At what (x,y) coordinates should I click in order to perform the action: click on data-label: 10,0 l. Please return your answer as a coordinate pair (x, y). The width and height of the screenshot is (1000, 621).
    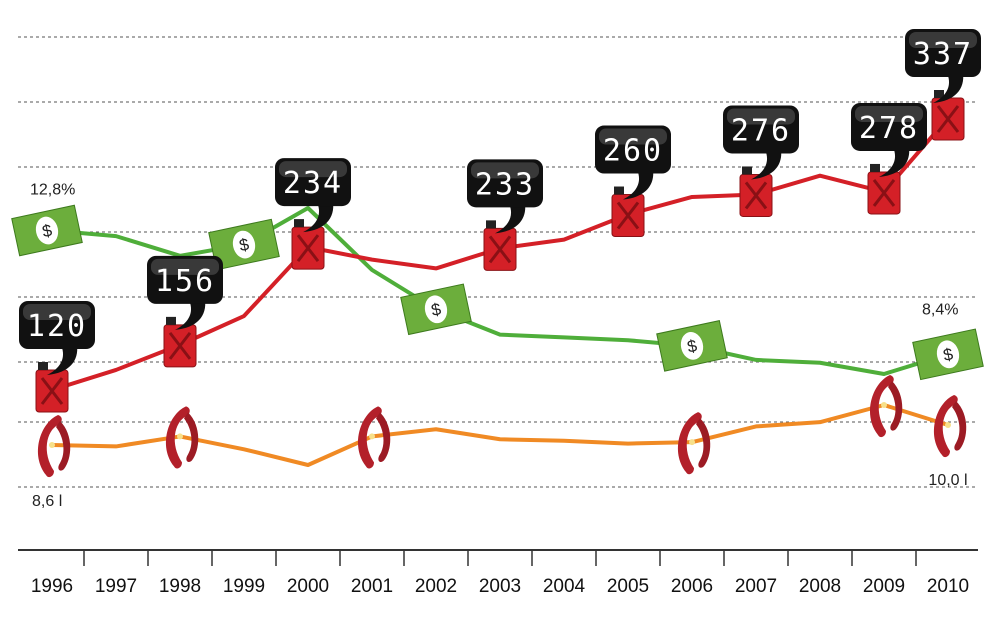
    Looking at the image, I should click on (947, 480).